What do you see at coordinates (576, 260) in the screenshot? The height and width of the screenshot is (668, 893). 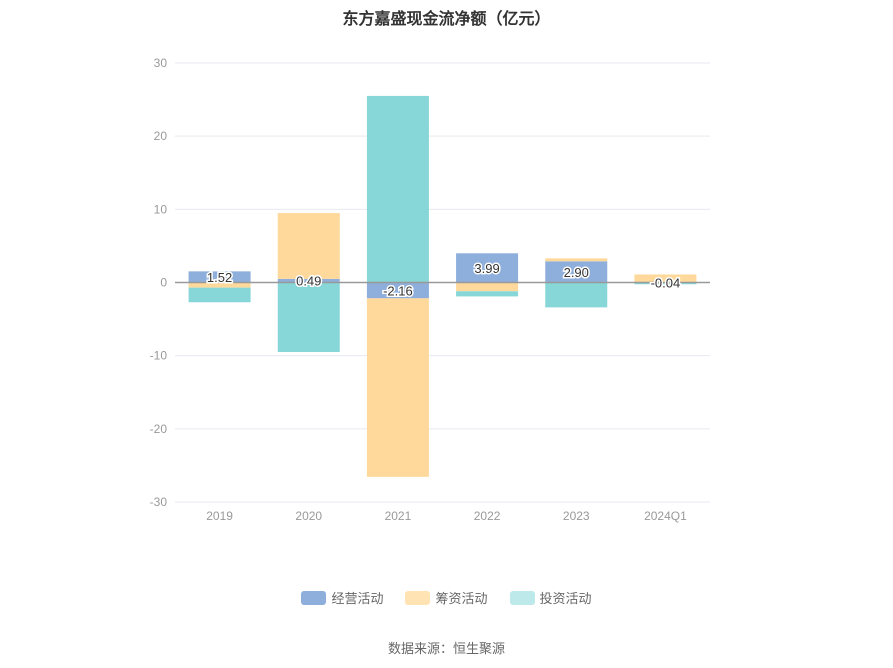 I see `bar-筹资活动-2023` at bounding box center [576, 260].